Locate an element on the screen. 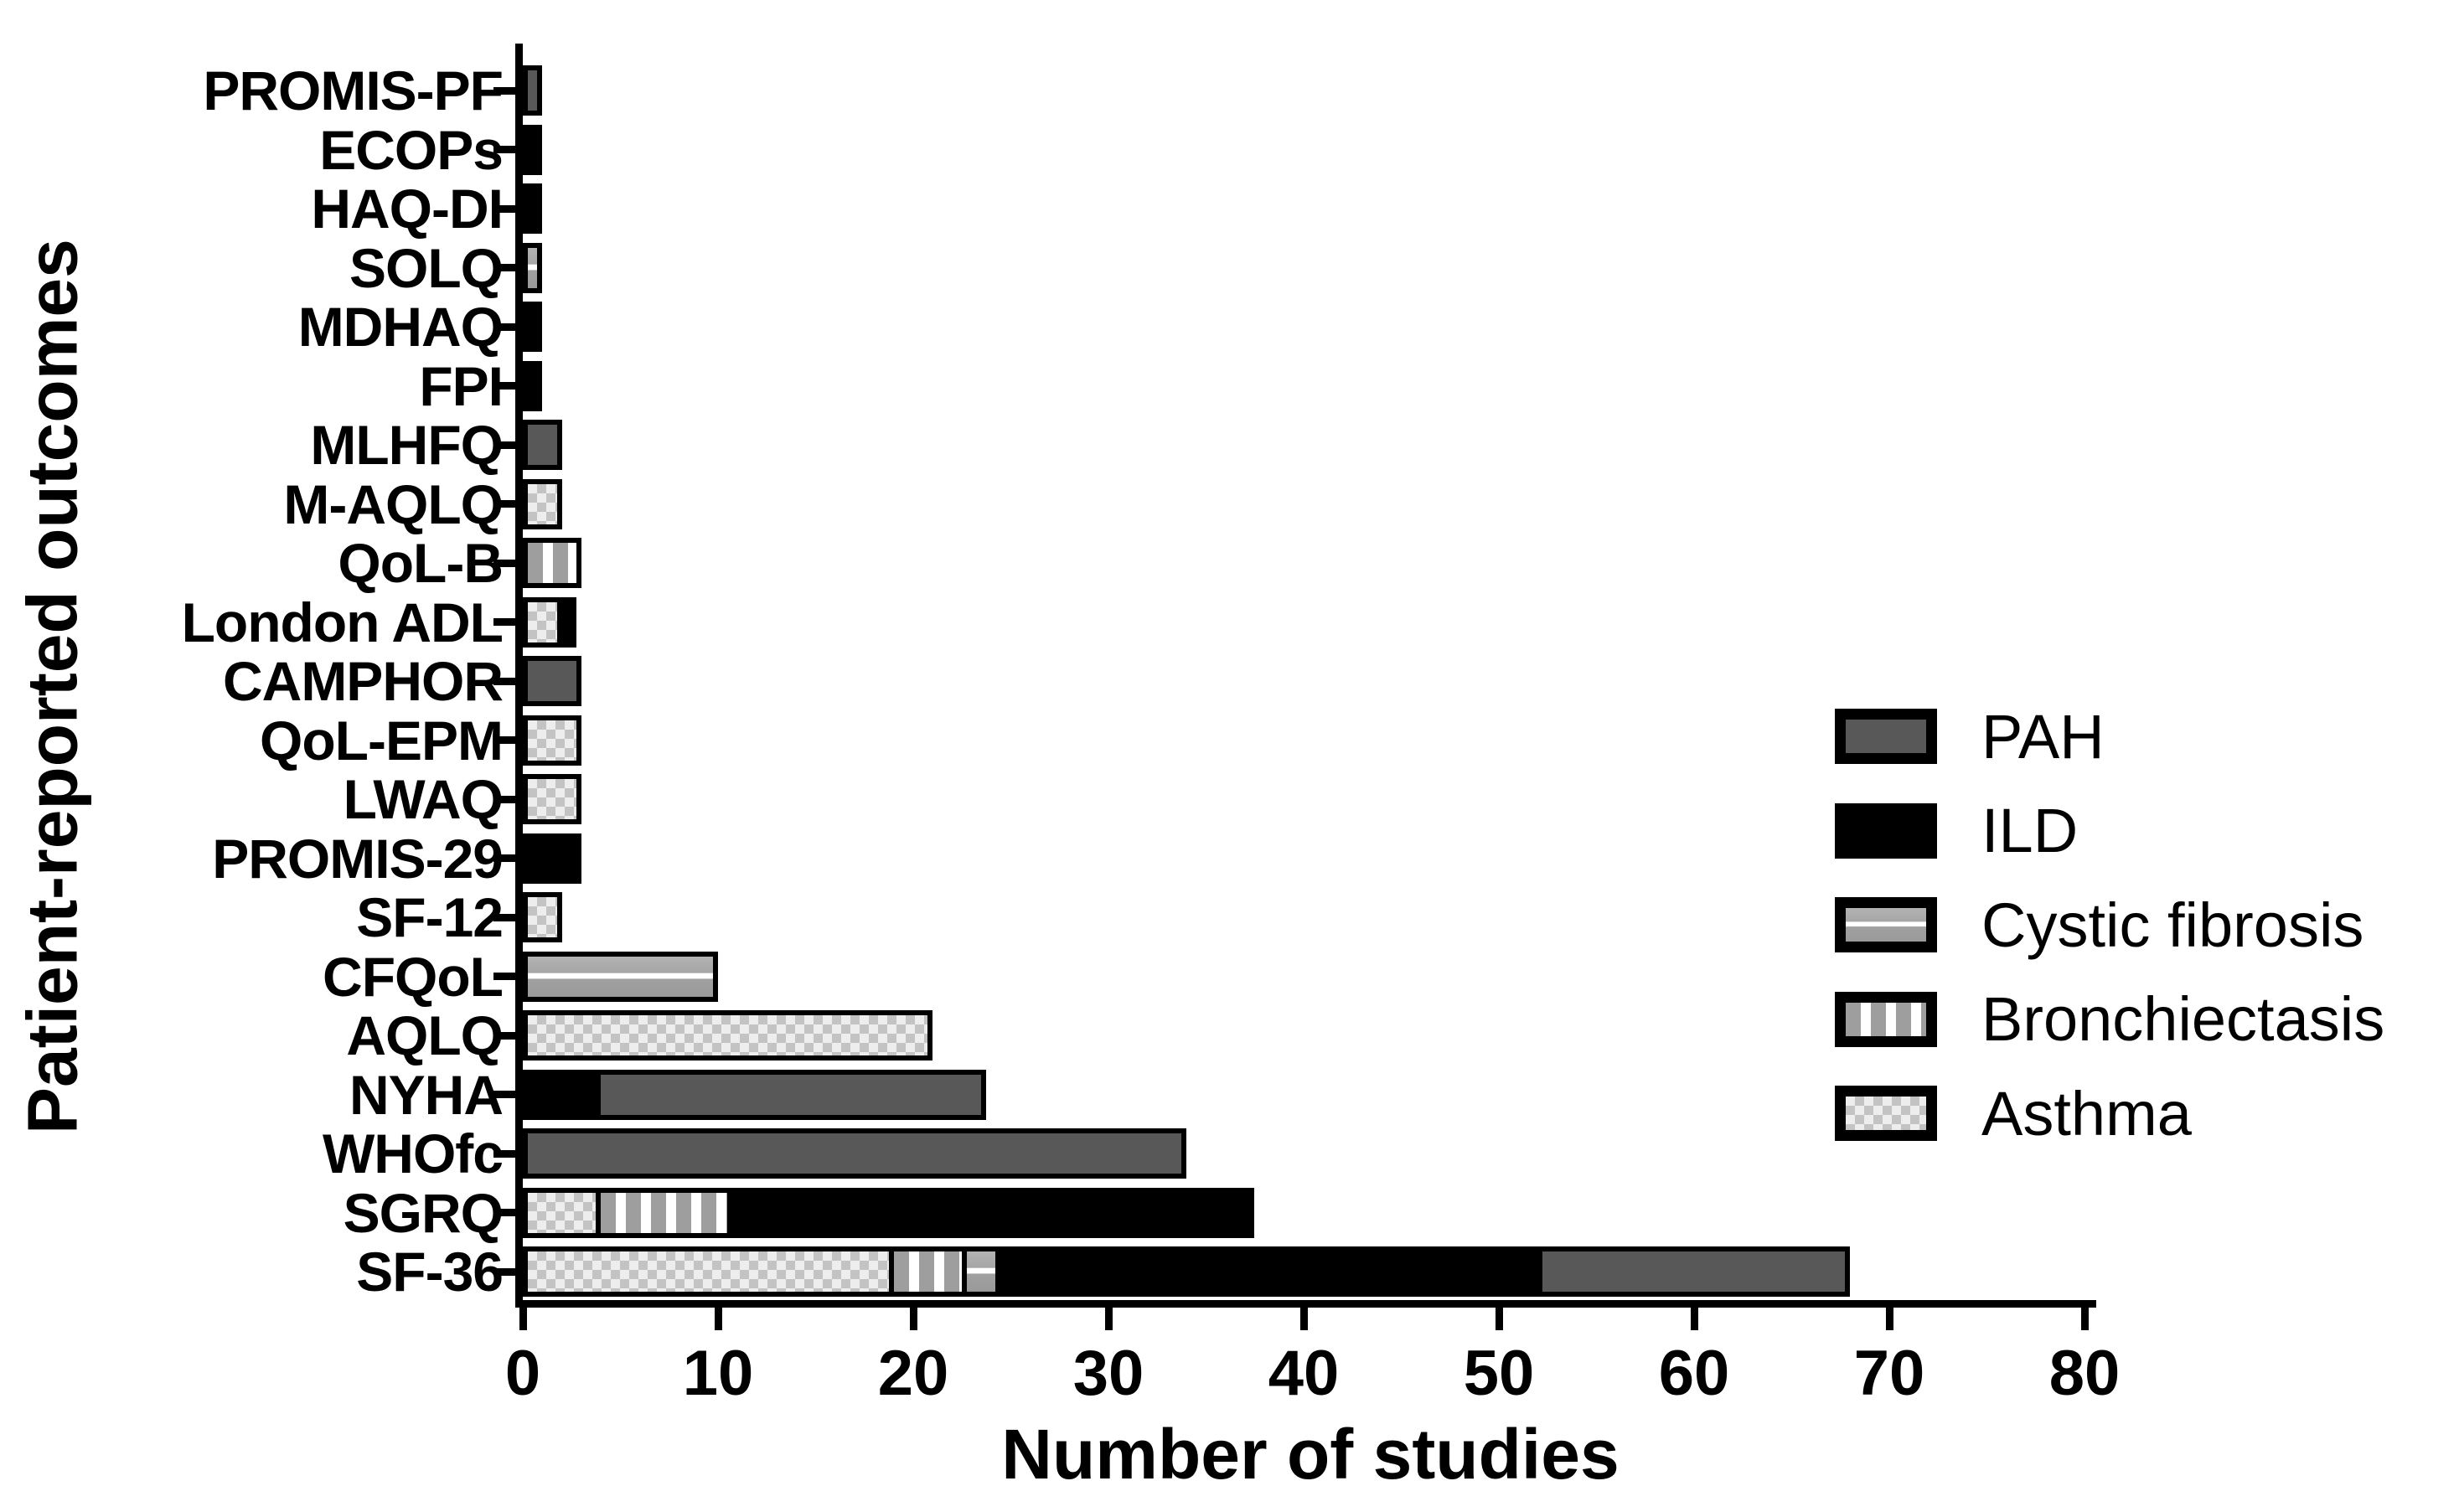 The image size is (2459, 1512). category-label: CFQoL is located at coordinates (414, 976).